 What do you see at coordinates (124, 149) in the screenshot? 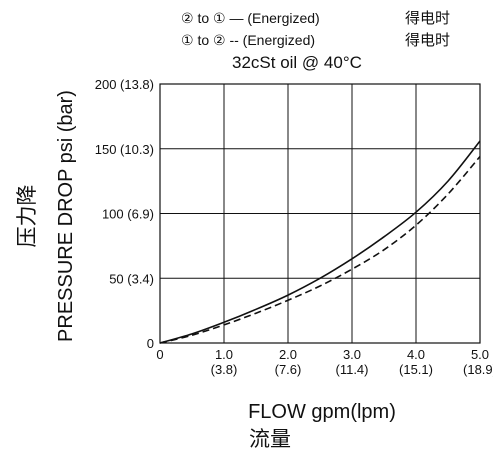
I see `y-tick-label: 150 (10.3)` at bounding box center [124, 149].